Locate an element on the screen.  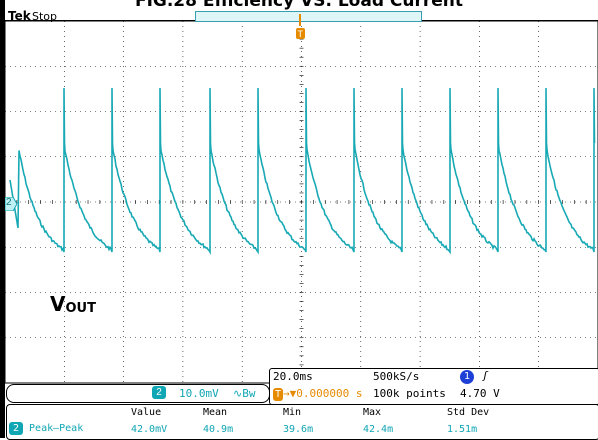
vertical-scale-readout: 2 10.0mV ∿Bw is located at coordinates (138, 393).